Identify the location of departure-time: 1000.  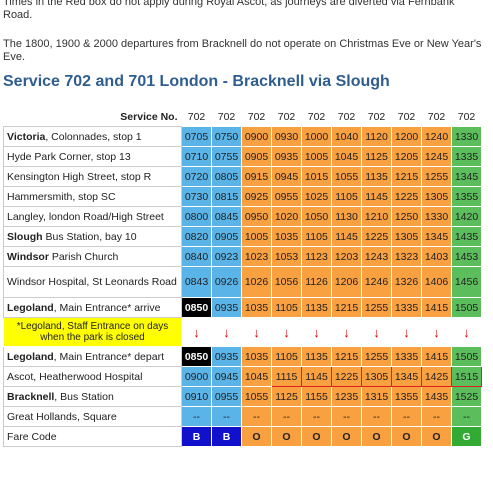
(316, 136).